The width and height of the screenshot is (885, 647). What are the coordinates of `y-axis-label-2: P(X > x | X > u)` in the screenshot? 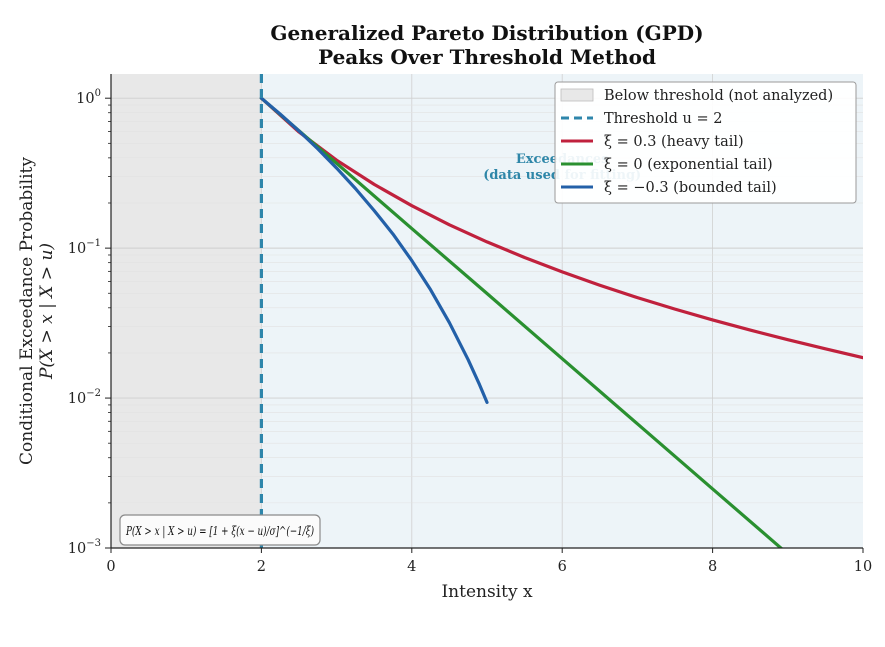 It's located at (47, 311).